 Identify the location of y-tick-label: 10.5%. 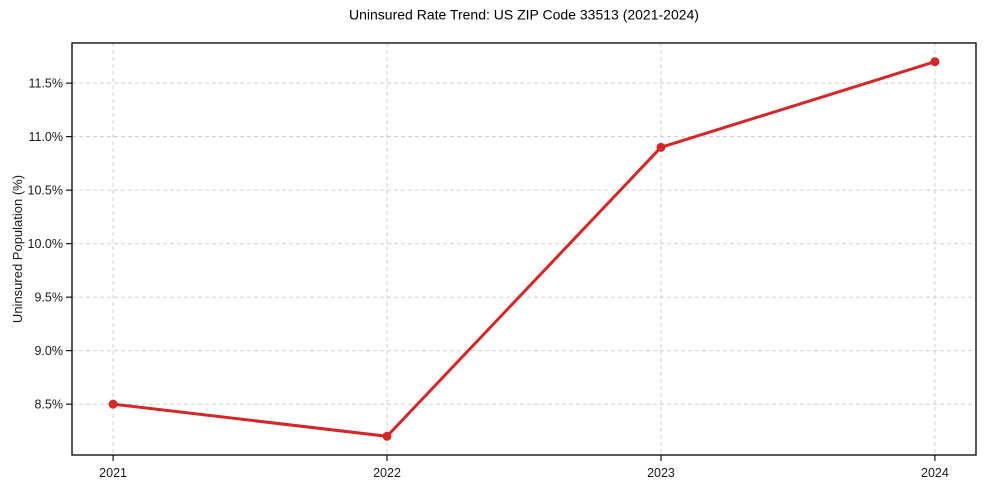
(45, 191).